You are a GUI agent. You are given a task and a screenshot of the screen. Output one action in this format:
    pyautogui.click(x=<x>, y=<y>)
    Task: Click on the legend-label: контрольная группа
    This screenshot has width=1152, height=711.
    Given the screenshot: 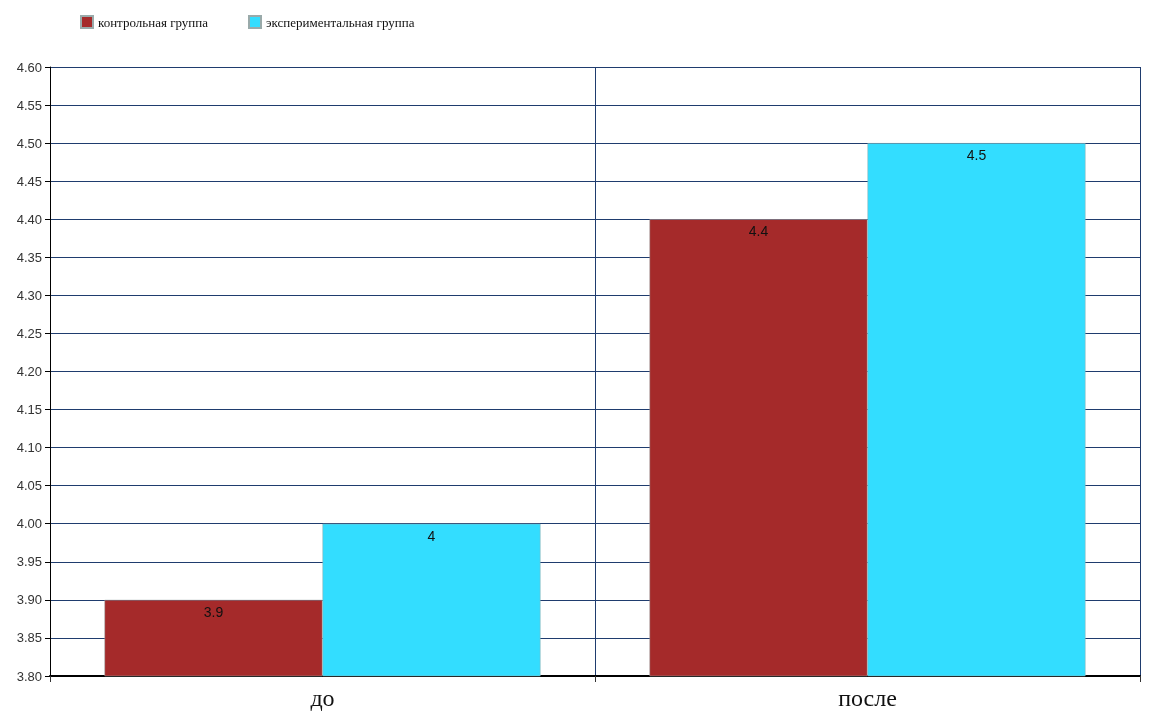 What is the action you would take?
    pyautogui.click(x=153, y=22)
    